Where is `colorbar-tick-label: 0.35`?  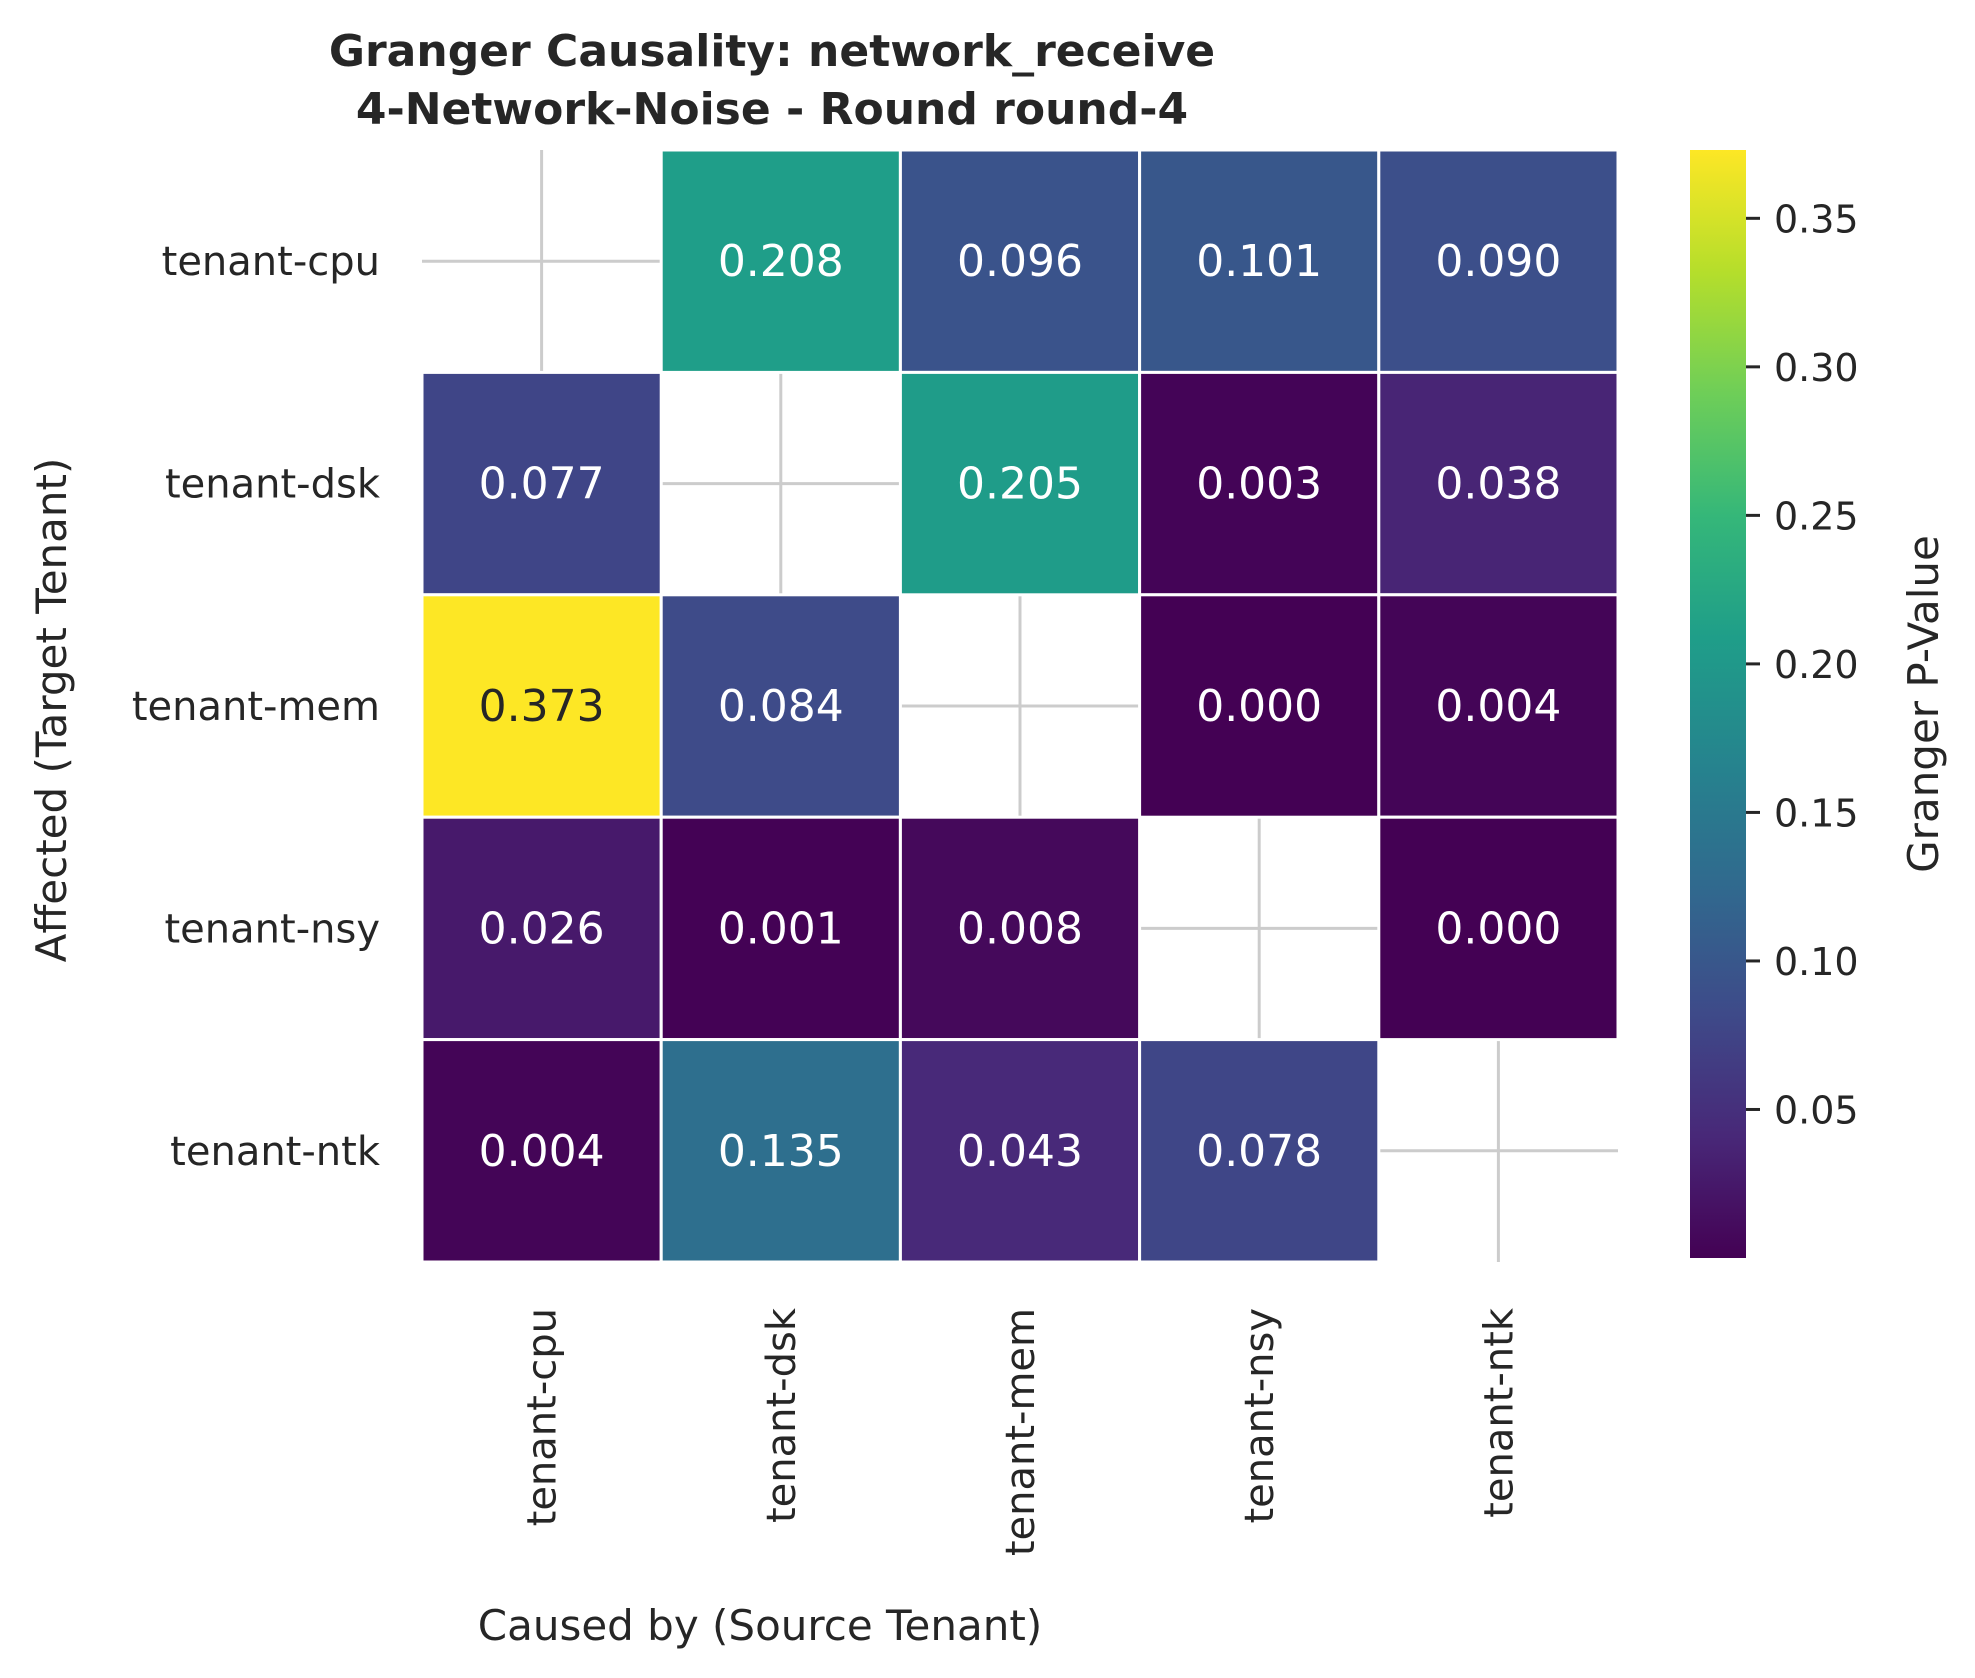
colorbar-tick-label: 0.35 is located at coordinates (1816, 219).